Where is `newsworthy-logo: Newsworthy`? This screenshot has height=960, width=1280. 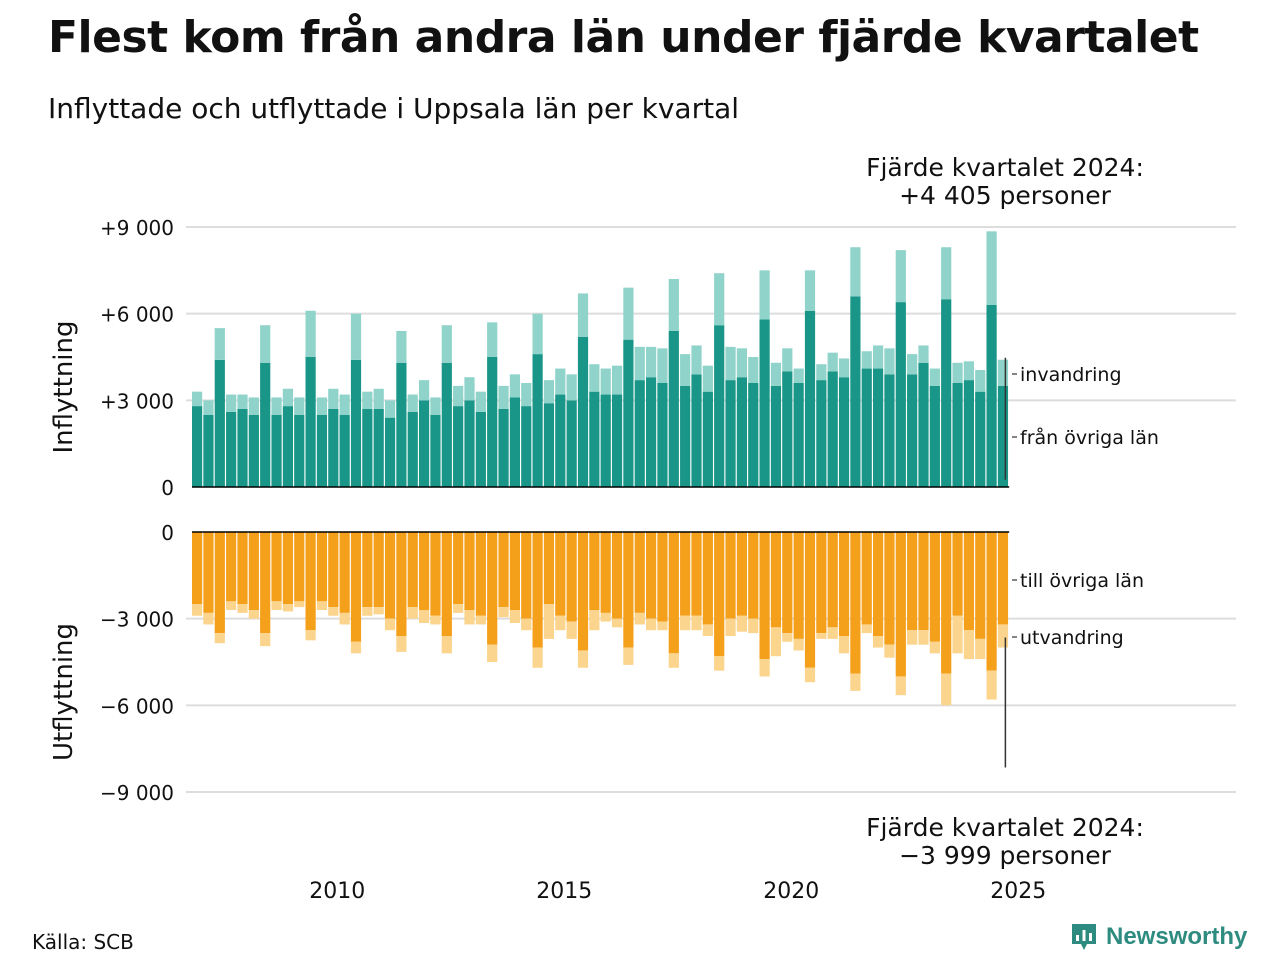
newsworthy-logo: Newsworthy is located at coordinates (1158, 937).